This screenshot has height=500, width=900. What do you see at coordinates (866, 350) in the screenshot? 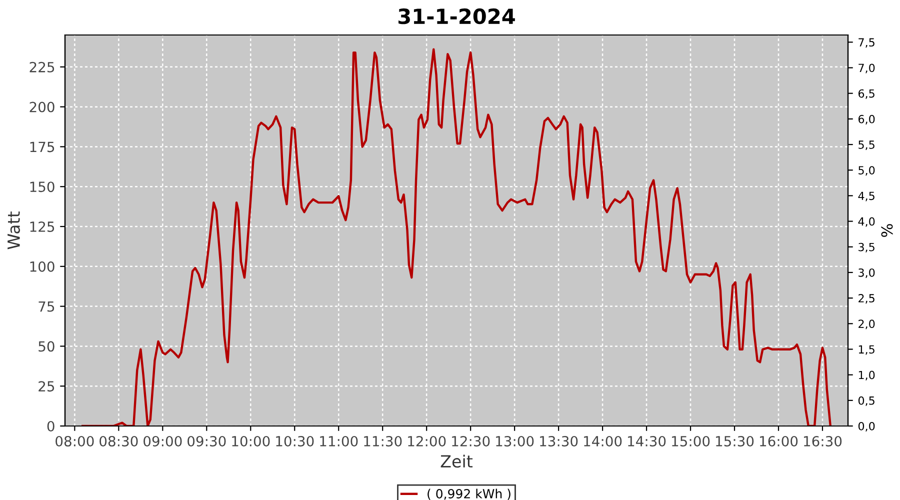
I see `y2-tick-label: 1,5` at bounding box center [866, 350].